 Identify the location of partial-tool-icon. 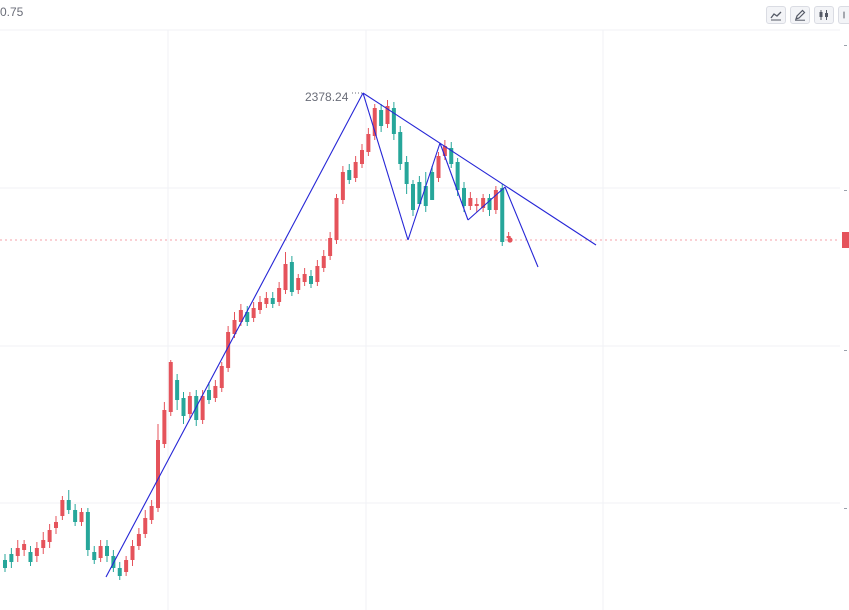
(844, 15).